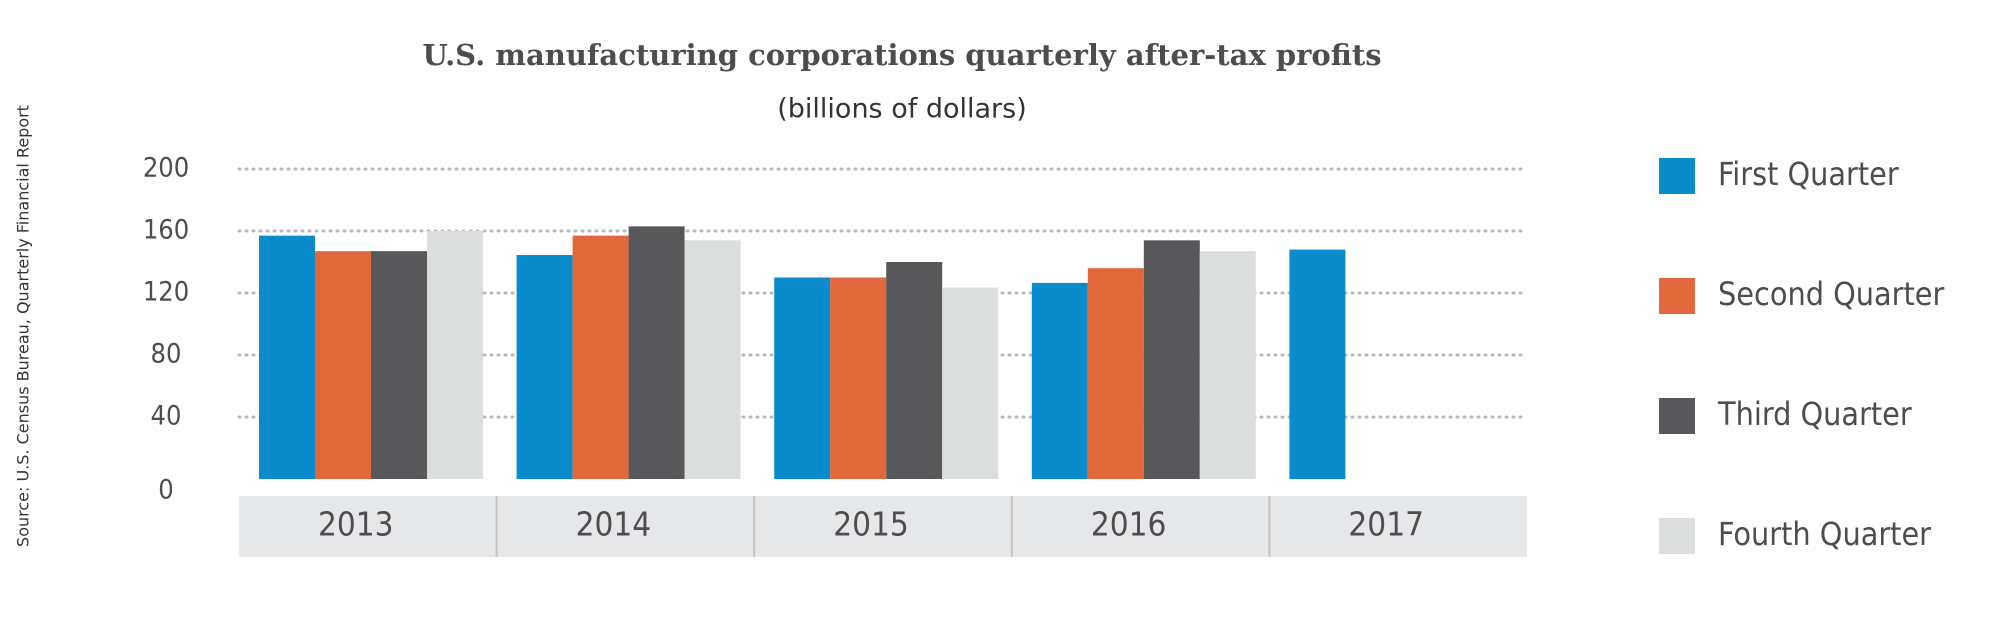  I want to click on y-tick-label: 120, so click(166, 292).